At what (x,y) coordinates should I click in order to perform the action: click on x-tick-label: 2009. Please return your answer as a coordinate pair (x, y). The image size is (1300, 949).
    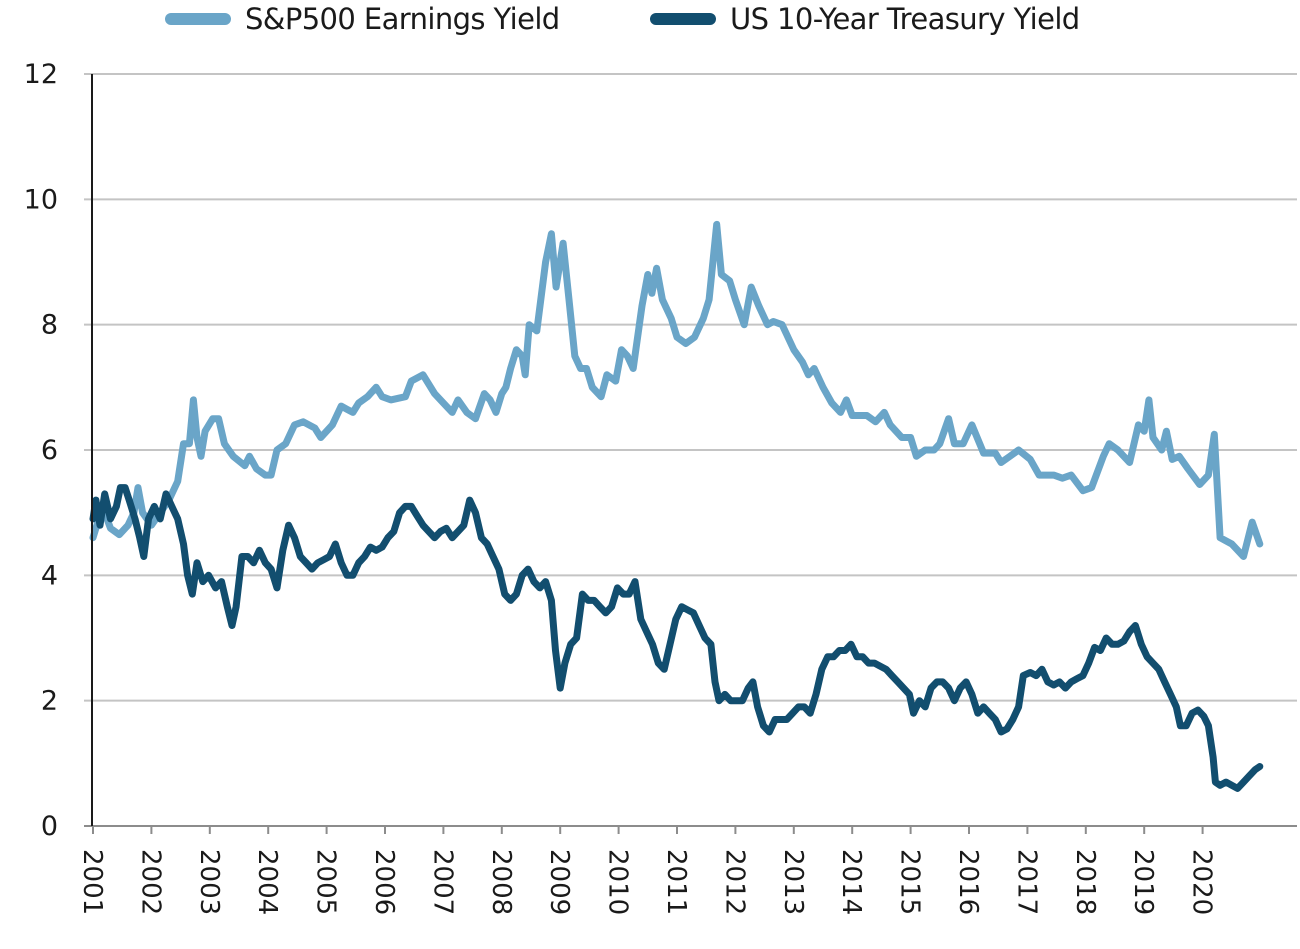
    Looking at the image, I should click on (559, 882).